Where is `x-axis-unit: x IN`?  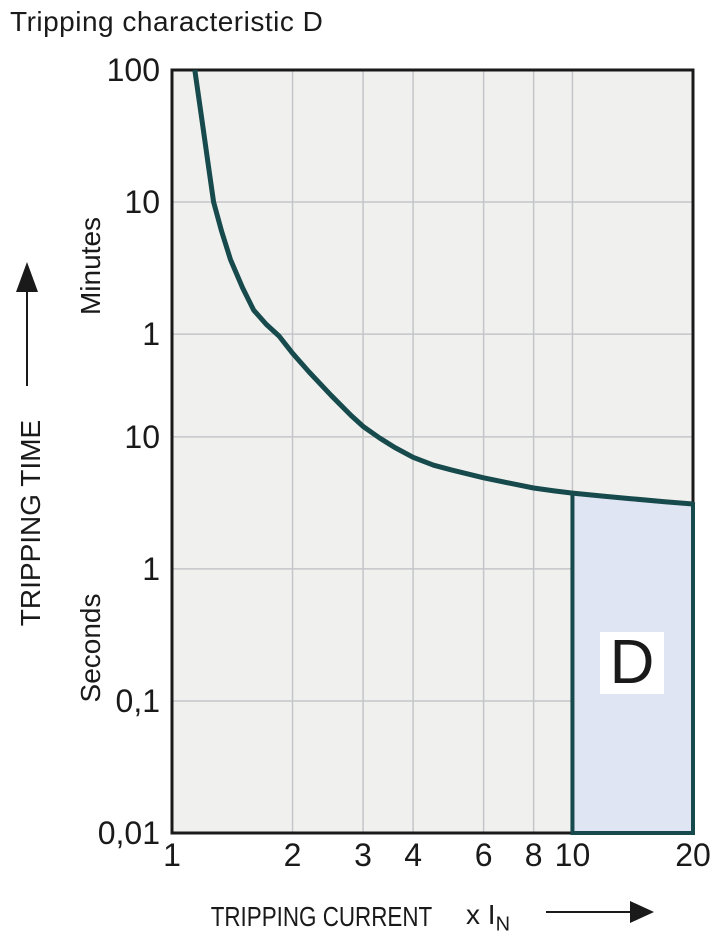 x-axis-unit: x IN is located at coordinates (488, 918).